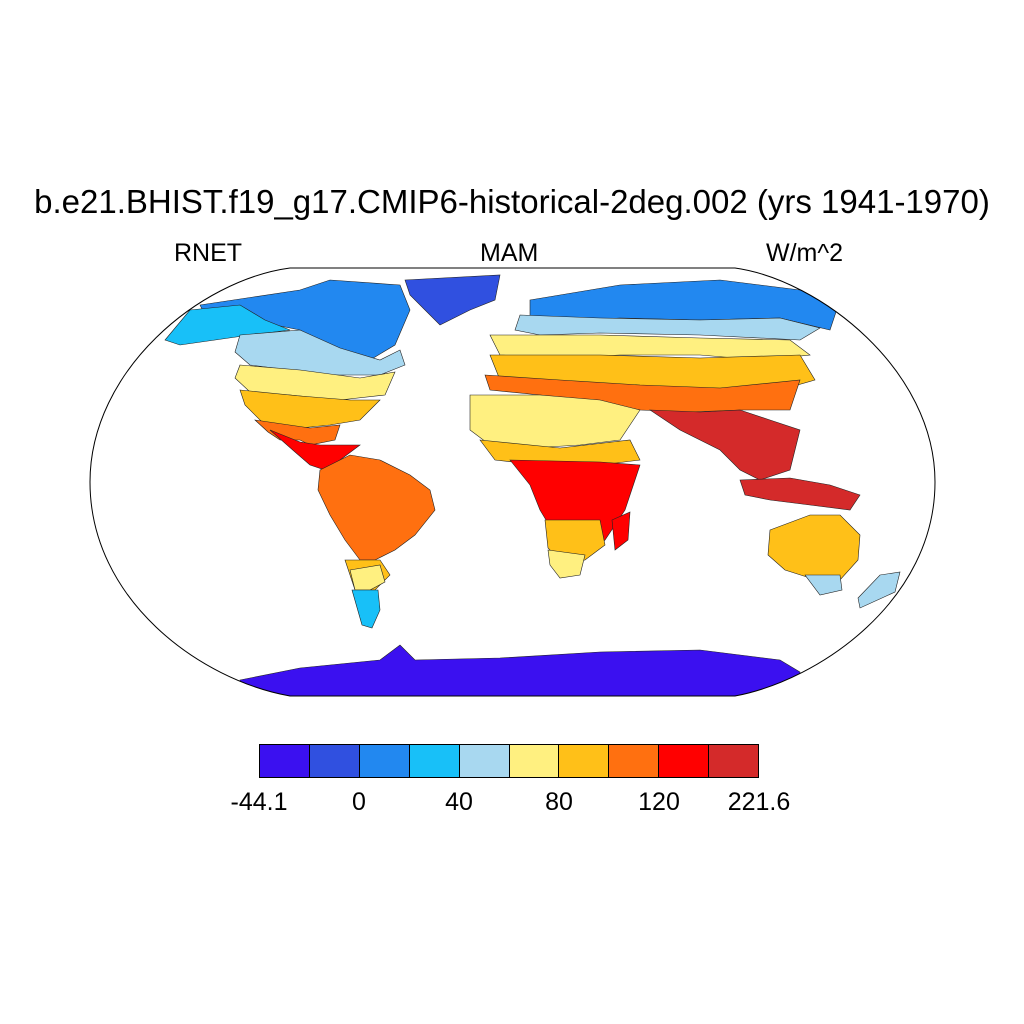  What do you see at coordinates (367, 577) in the screenshot?
I see `region-sa-south` at bounding box center [367, 577].